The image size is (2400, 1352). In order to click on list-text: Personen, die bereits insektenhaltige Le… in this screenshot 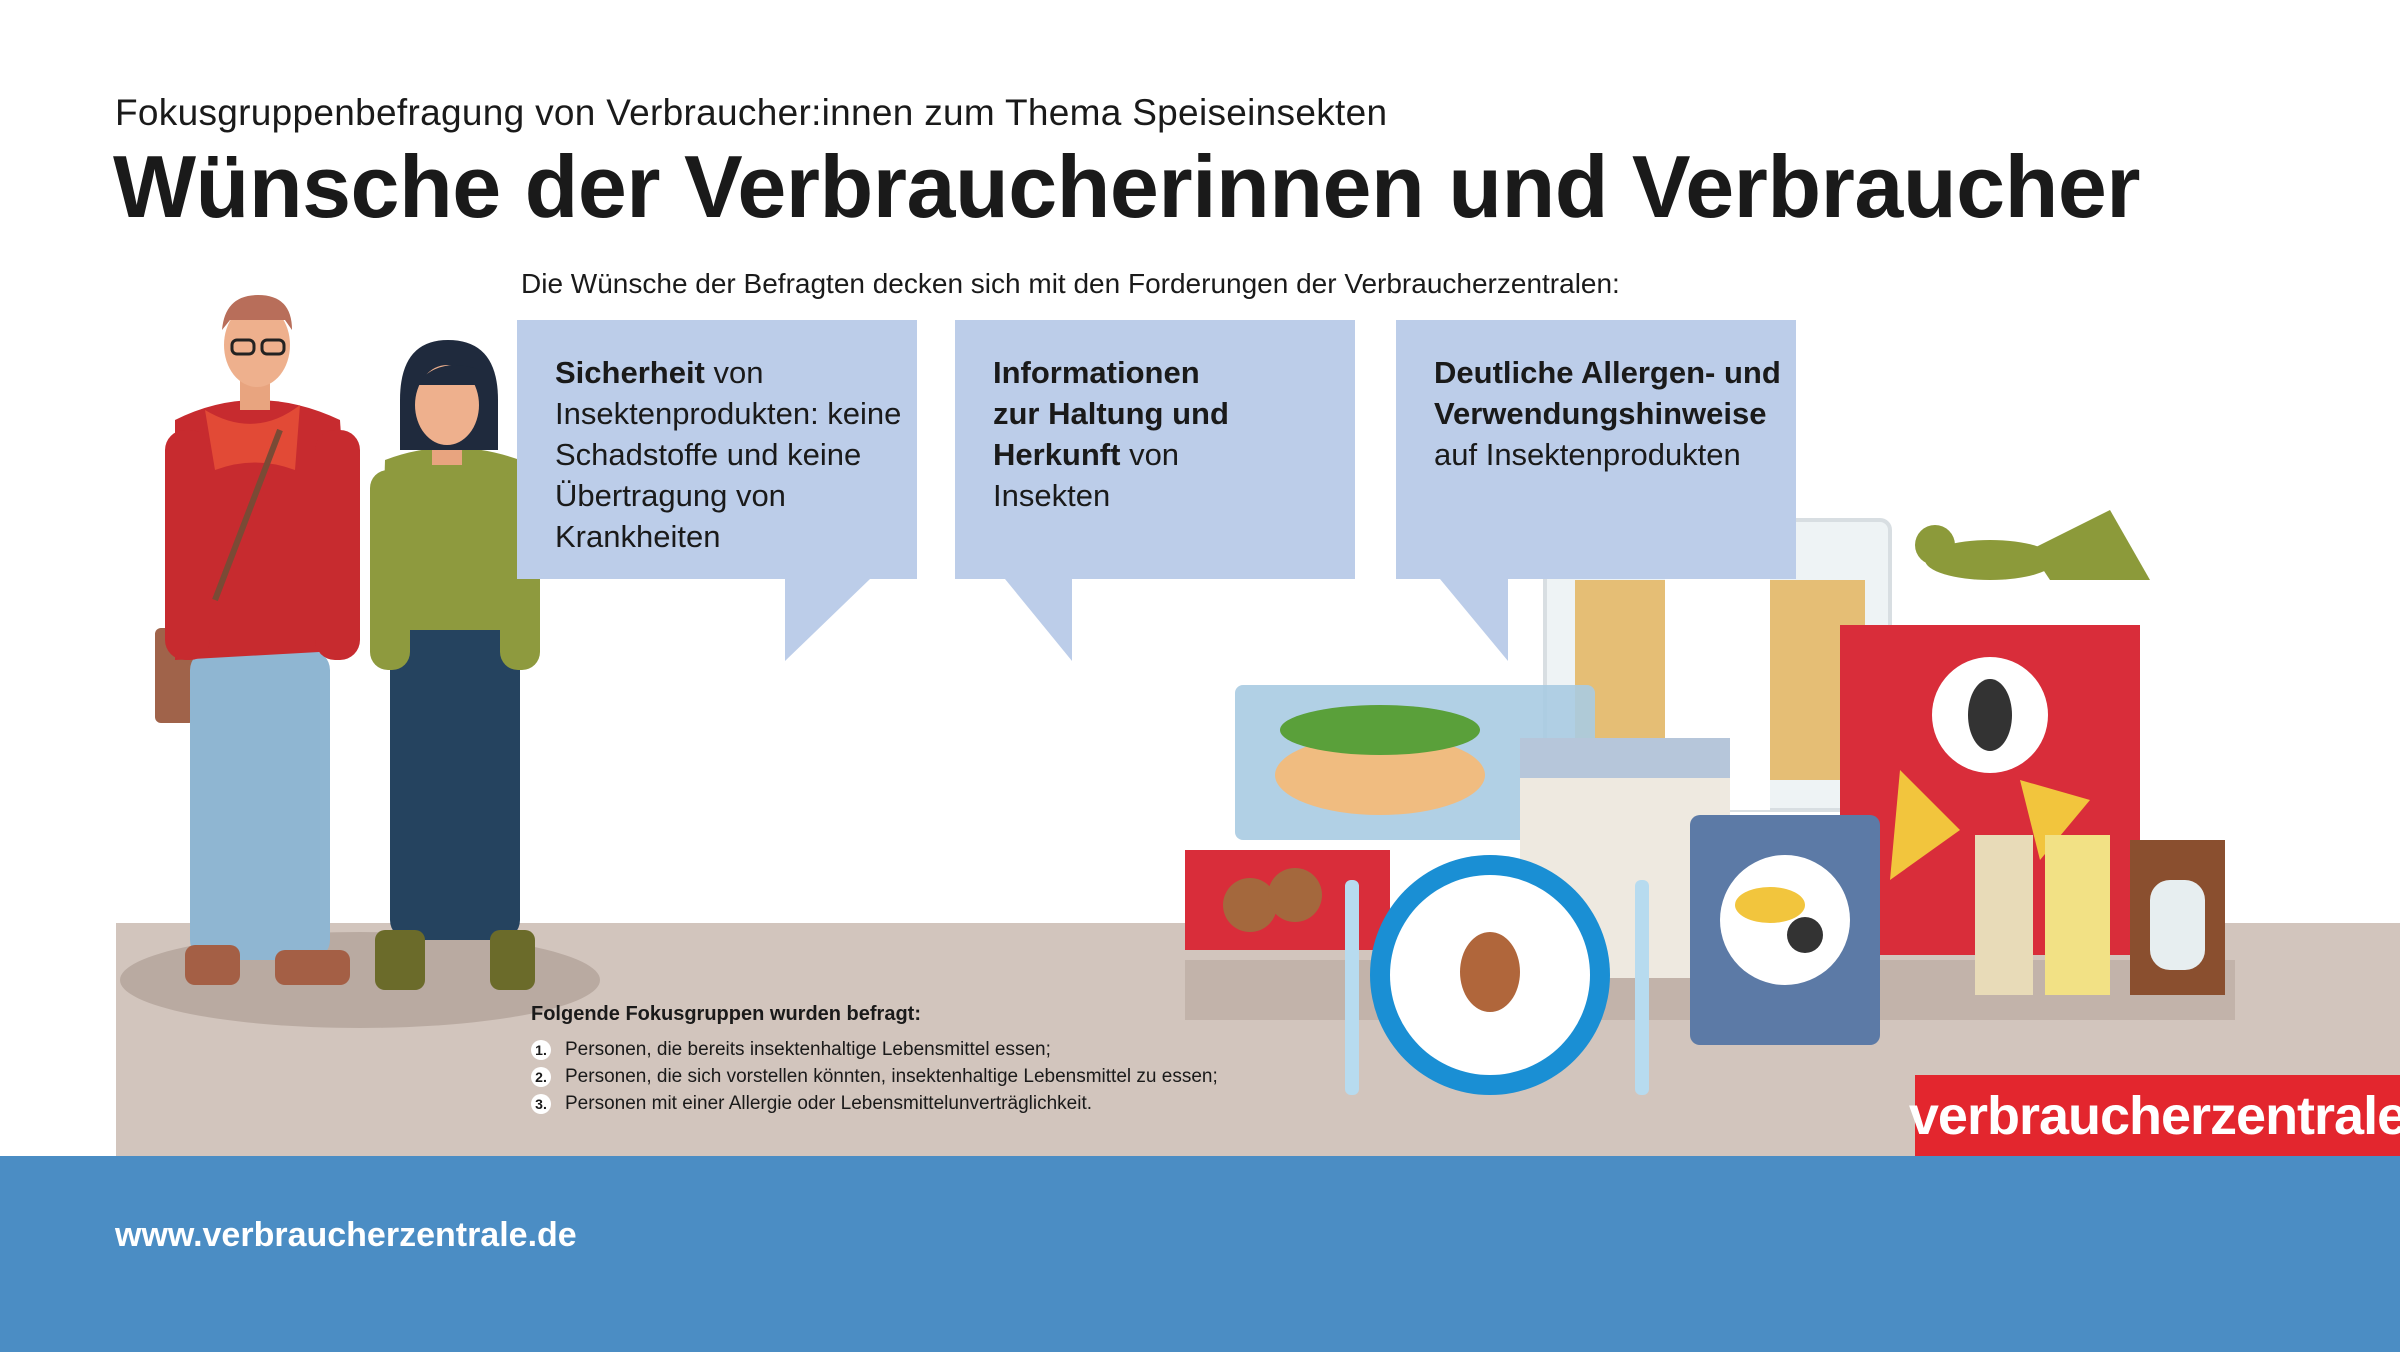, I will do `click(808, 1049)`.